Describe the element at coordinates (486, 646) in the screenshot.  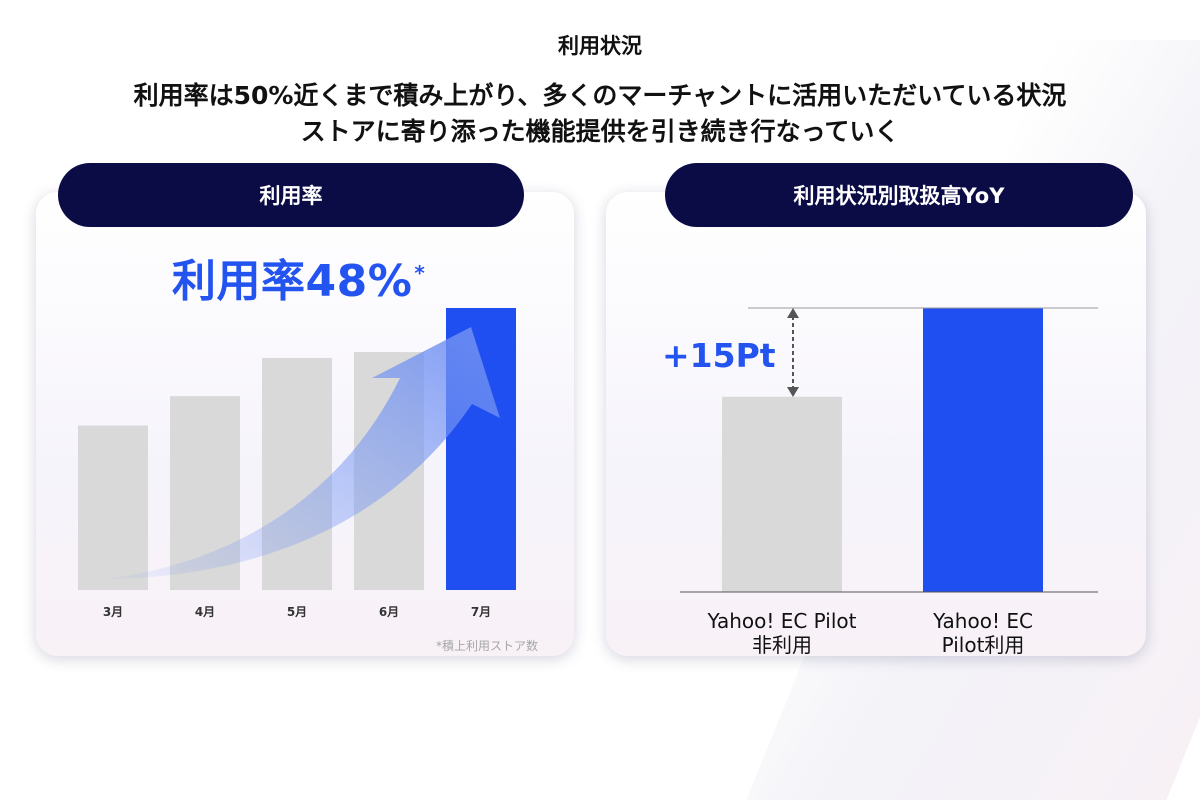
I see `footnote: *積上利用ストア数` at that location.